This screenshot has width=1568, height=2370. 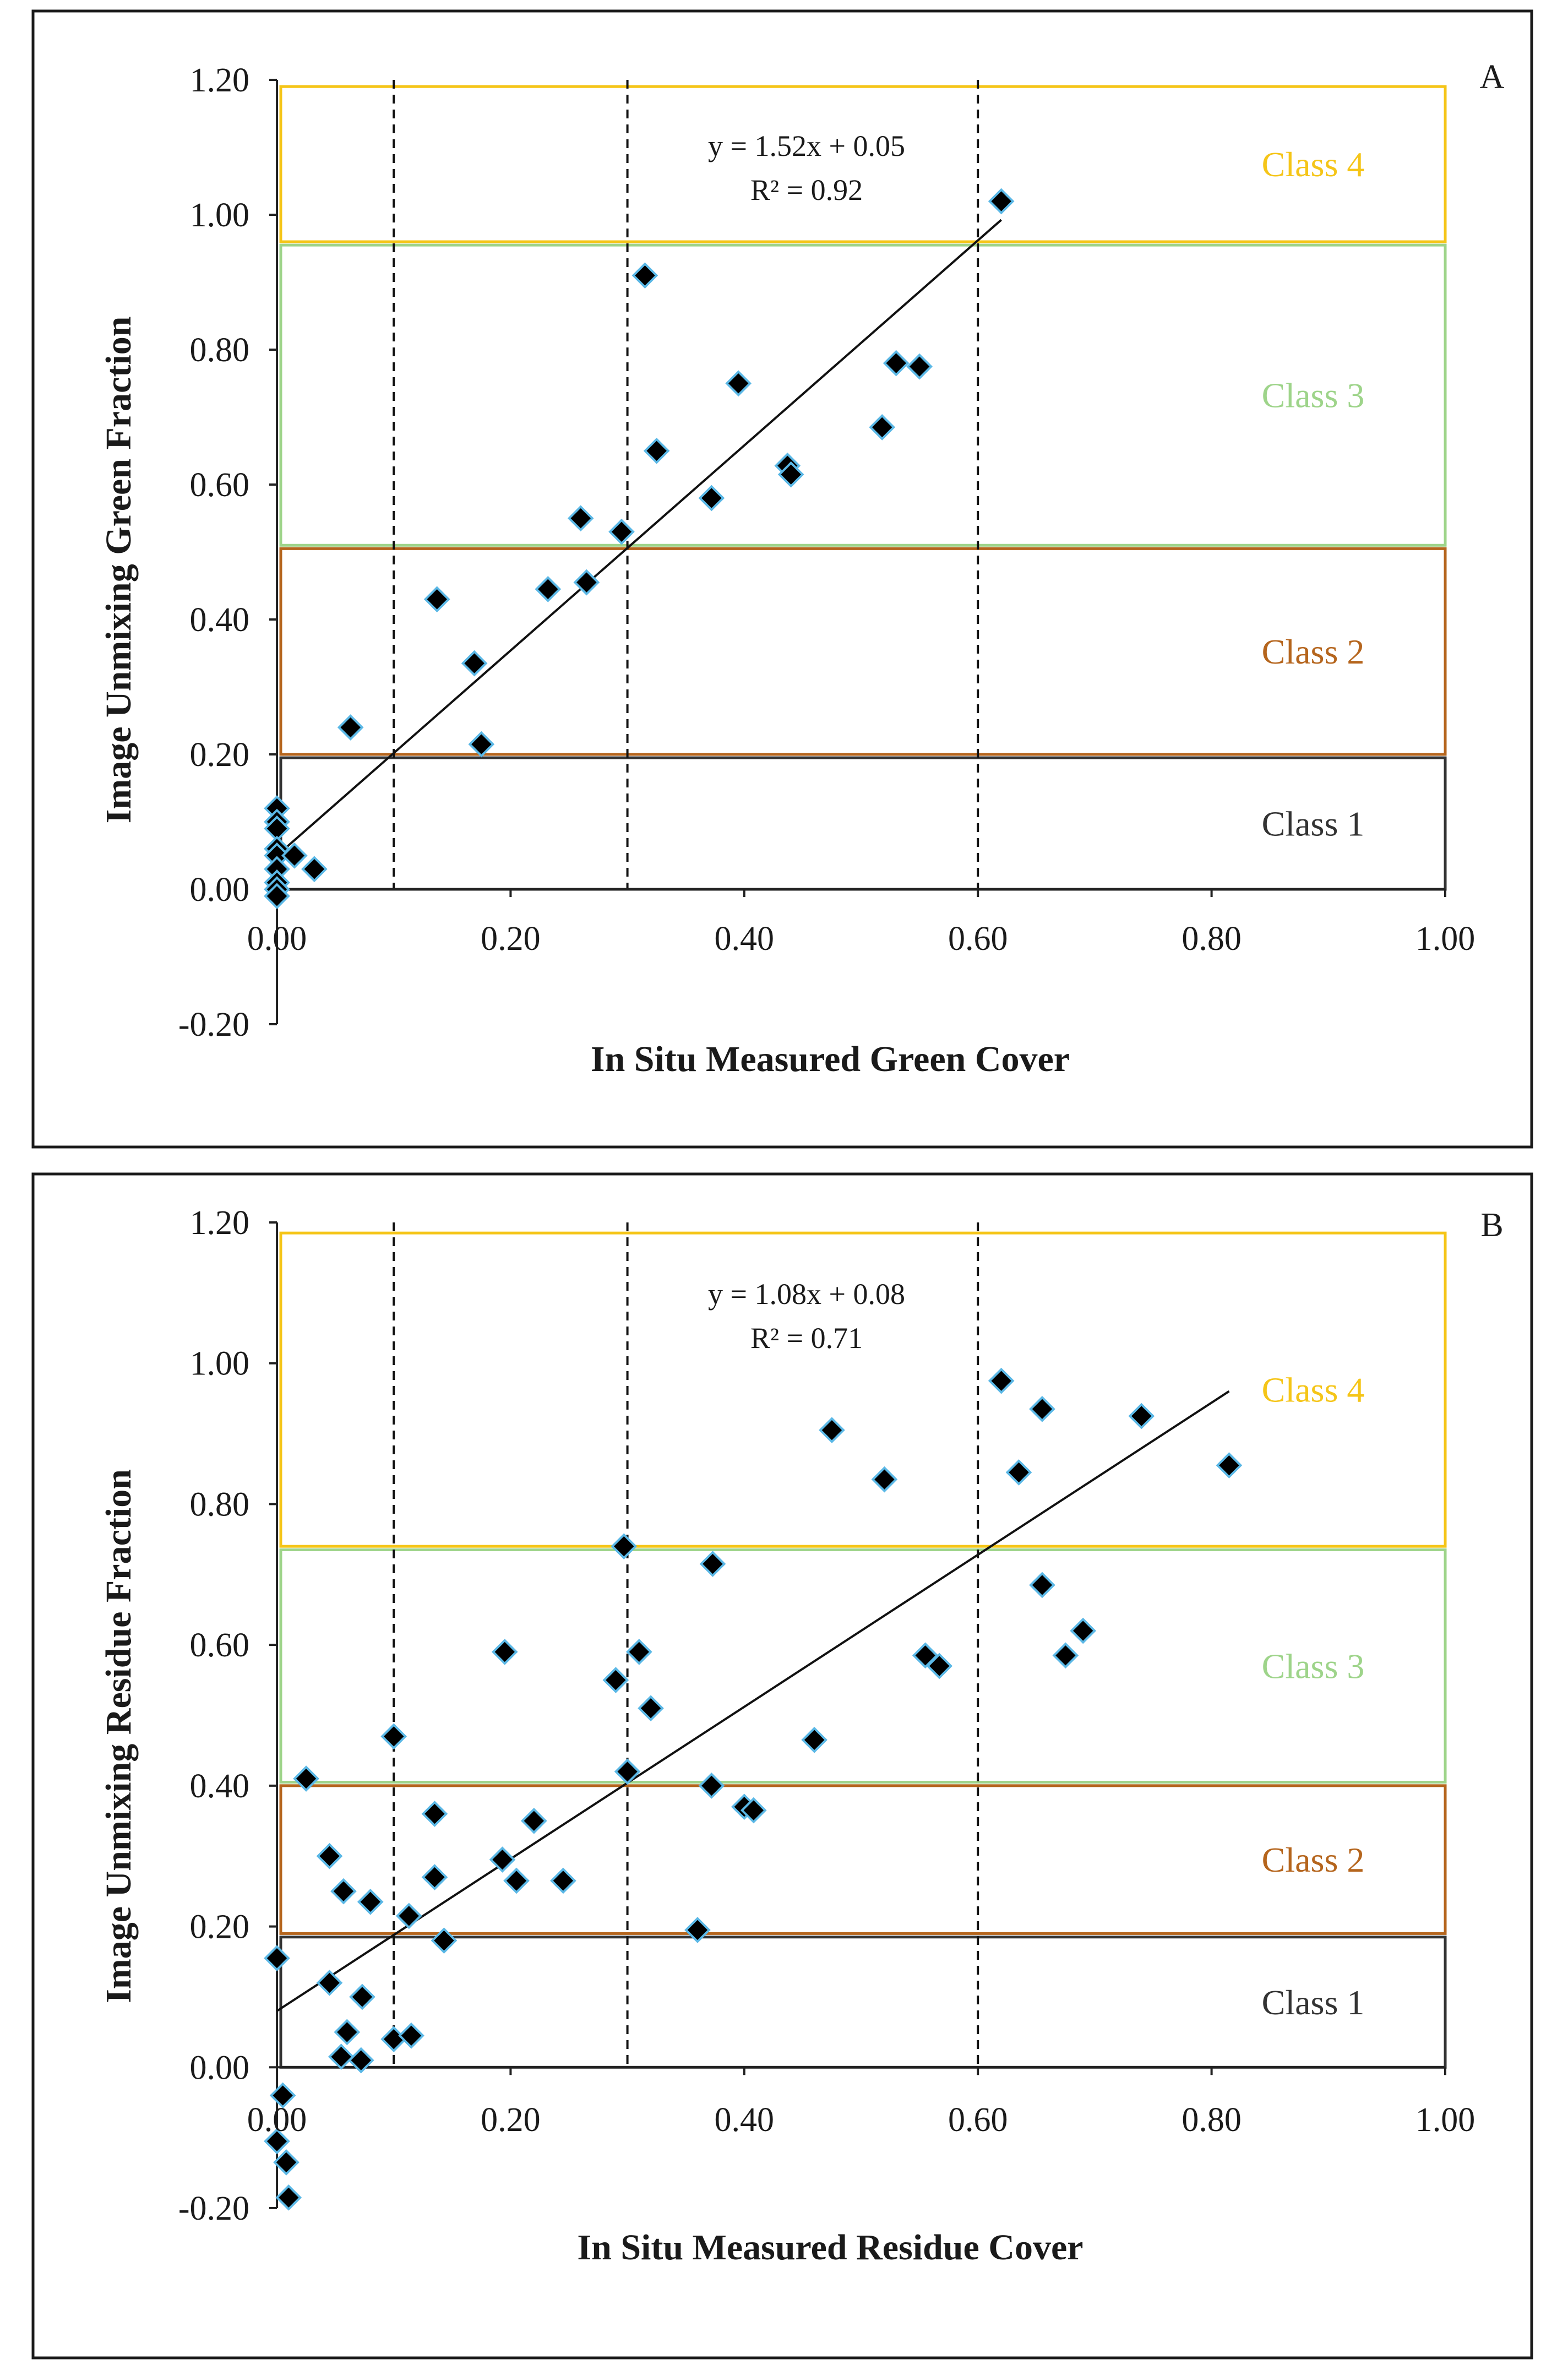 I want to click on class-label-b-class-4: Class 4, so click(x=1313, y=1390).